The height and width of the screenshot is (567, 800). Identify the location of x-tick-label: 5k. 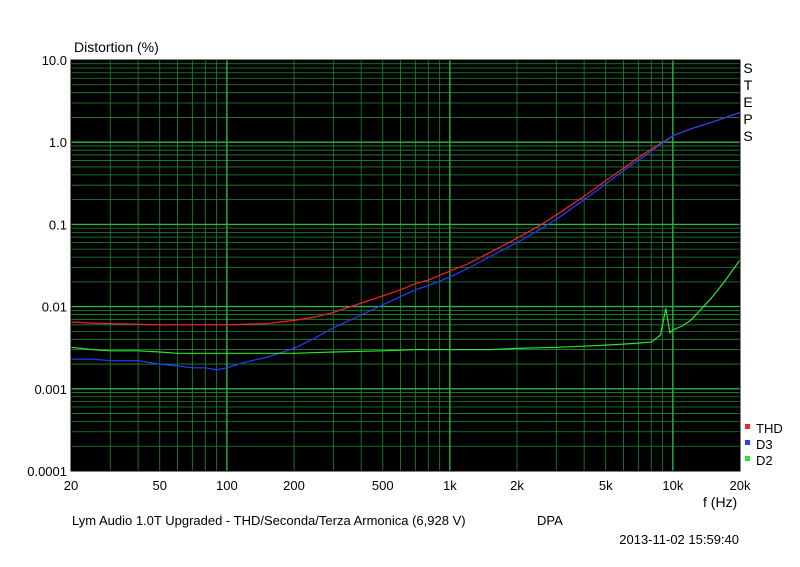
(606, 485).